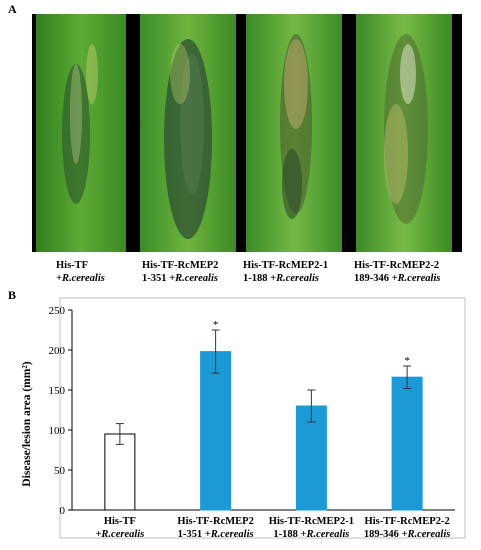 This screenshot has width=481, height=550. What do you see at coordinates (407, 521) in the screenshot?
I see `x-tick-label: His-TF-RcMEP2-2` at bounding box center [407, 521].